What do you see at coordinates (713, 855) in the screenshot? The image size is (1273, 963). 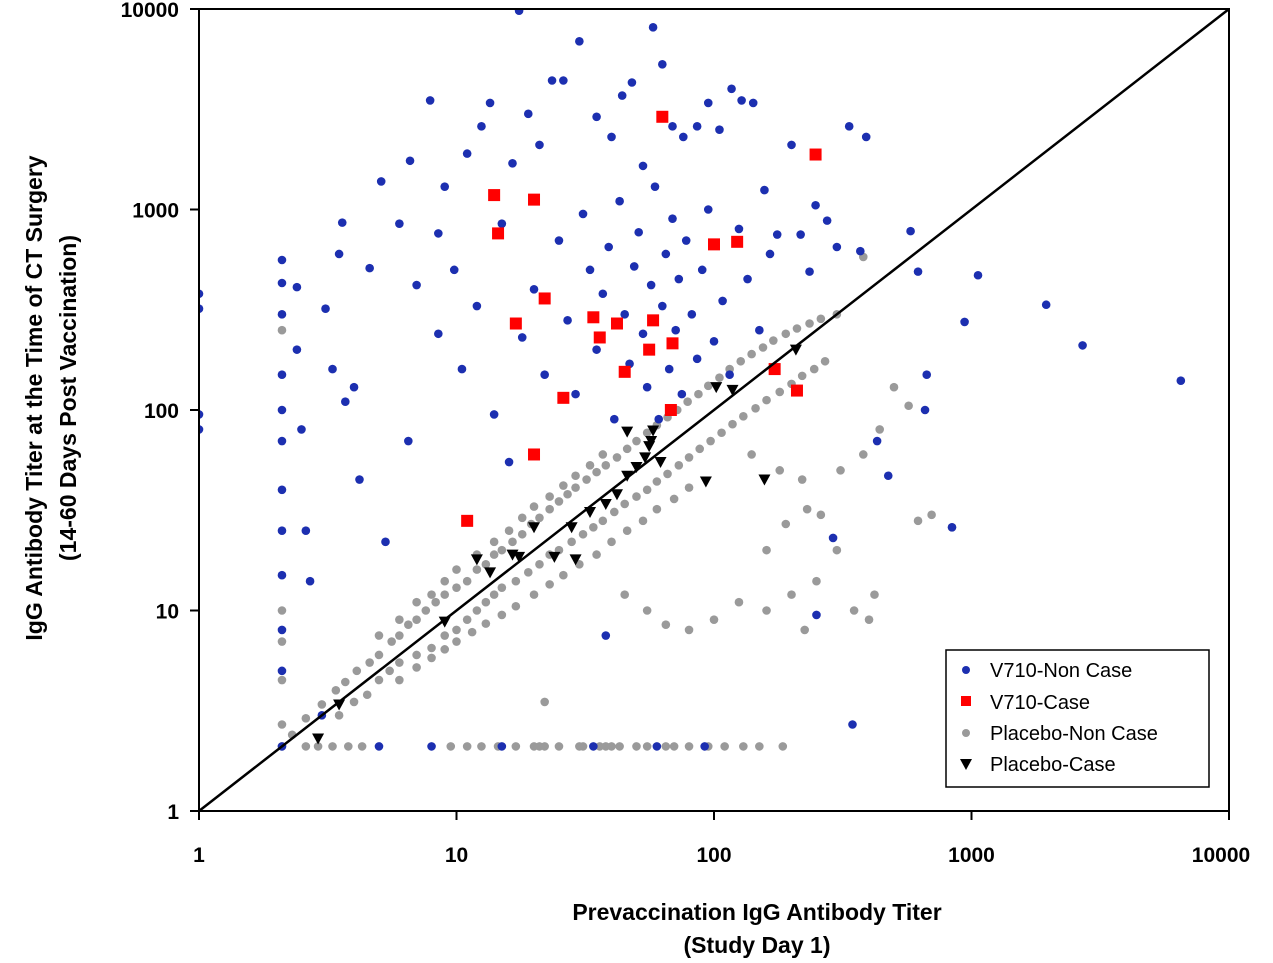 I see `x-tick-label: 100` at bounding box center [713, 855].